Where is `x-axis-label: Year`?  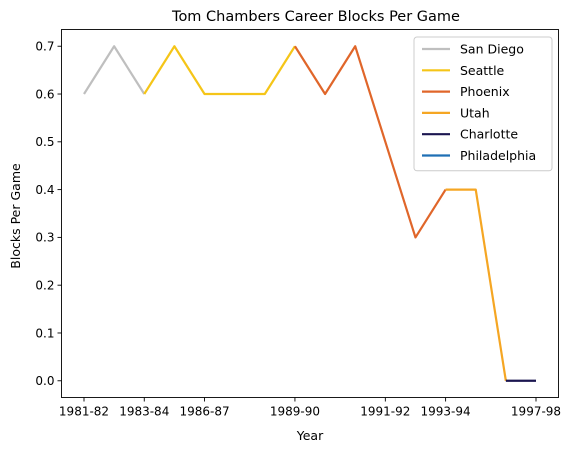
x-axis-label: Year is located at coordinates (310, 435).